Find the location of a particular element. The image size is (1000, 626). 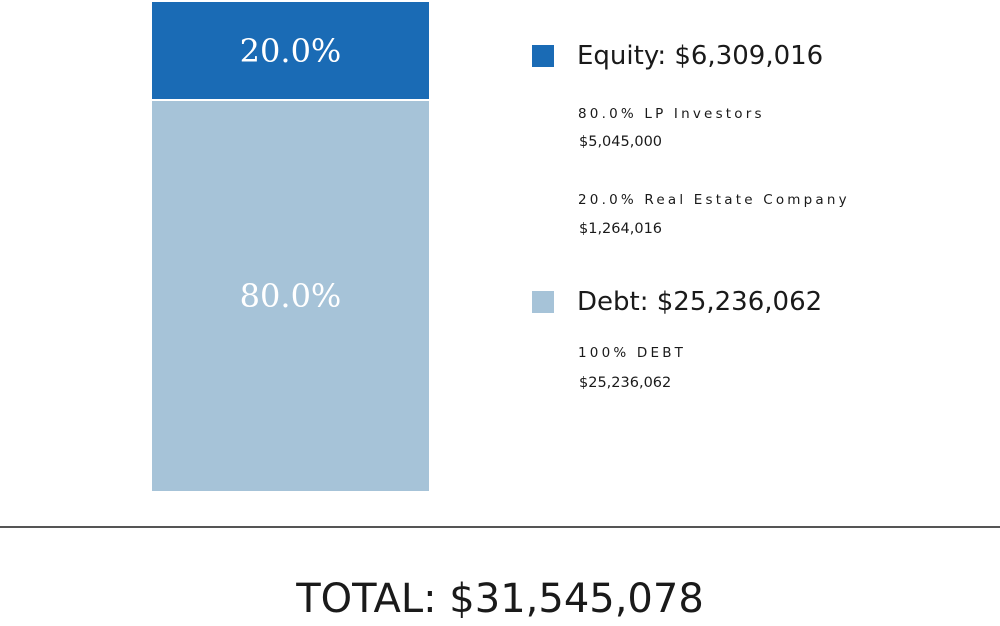

legend-entry-debt: Debt: $25,236,062 is located at coordinates (762, 302).